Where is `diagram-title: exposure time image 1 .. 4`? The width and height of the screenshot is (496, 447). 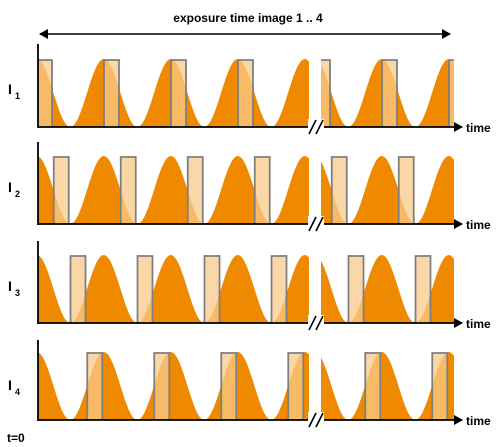
diagram-title: exposure time image 1 .. 4 is located at coordinates (248, 18).